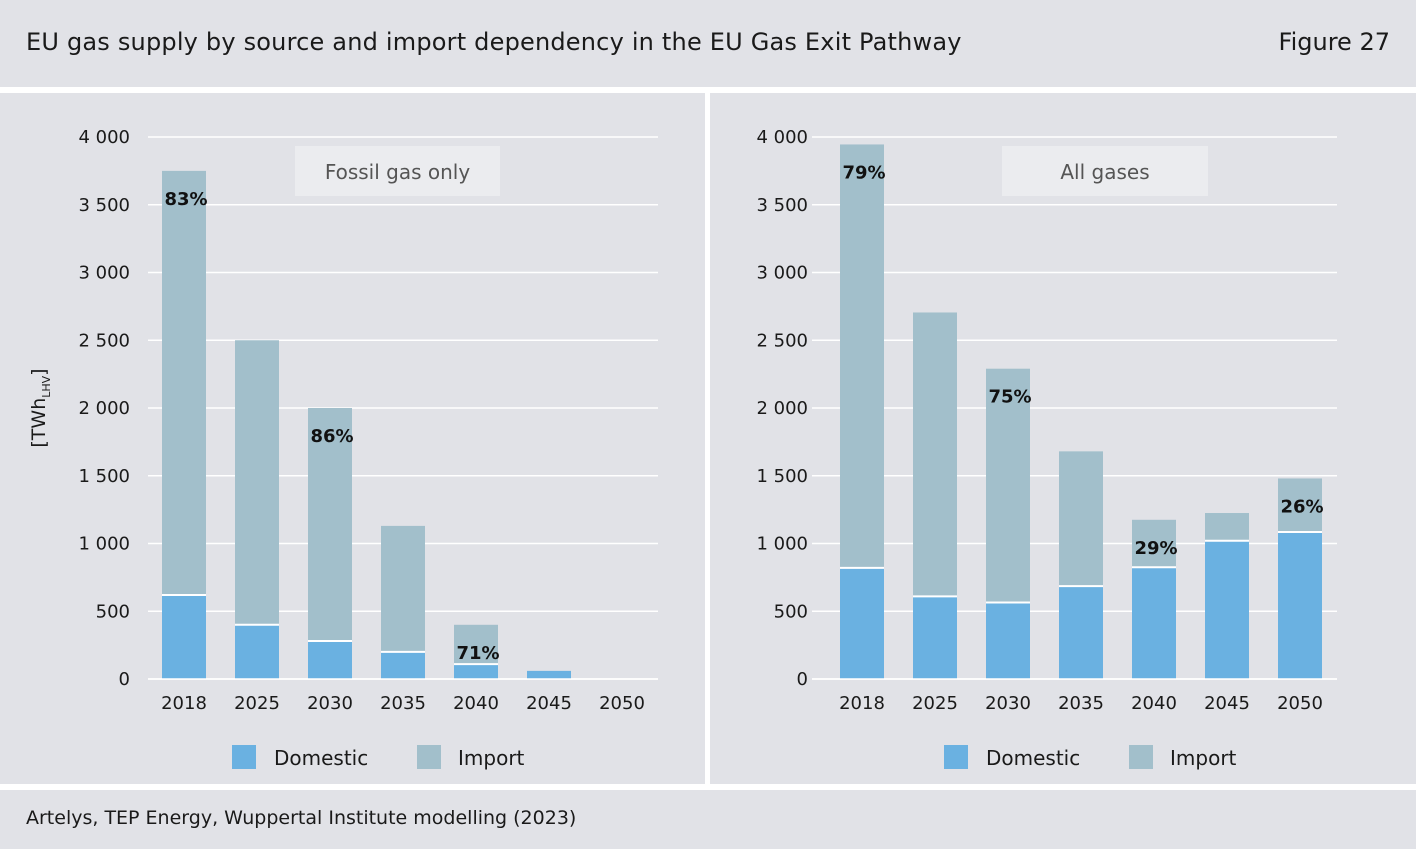 Image resolution: width=1416 pixels, height=849 pixels. Describe the element at coordinates (1300, 605) in the screenshot. I see `bar-domestic-2050` at that location.